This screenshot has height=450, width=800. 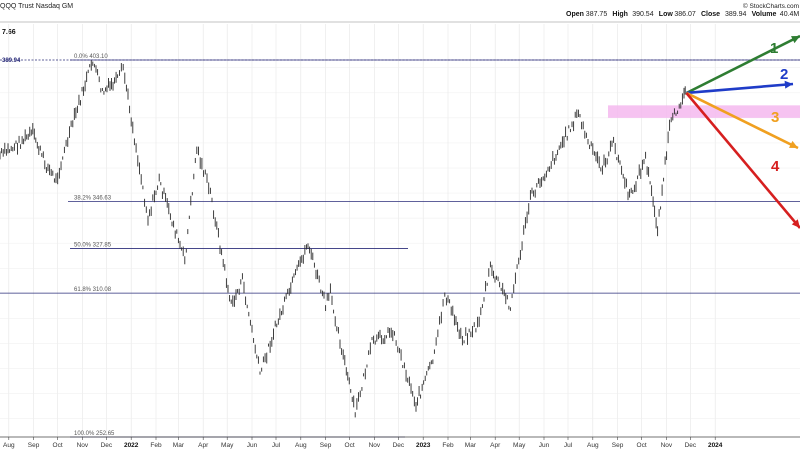 What do you see at coordinates (91, 57) in the screenshot?
I see `fib-label: 0.0% 403.10` at bounding box center [91, 57].